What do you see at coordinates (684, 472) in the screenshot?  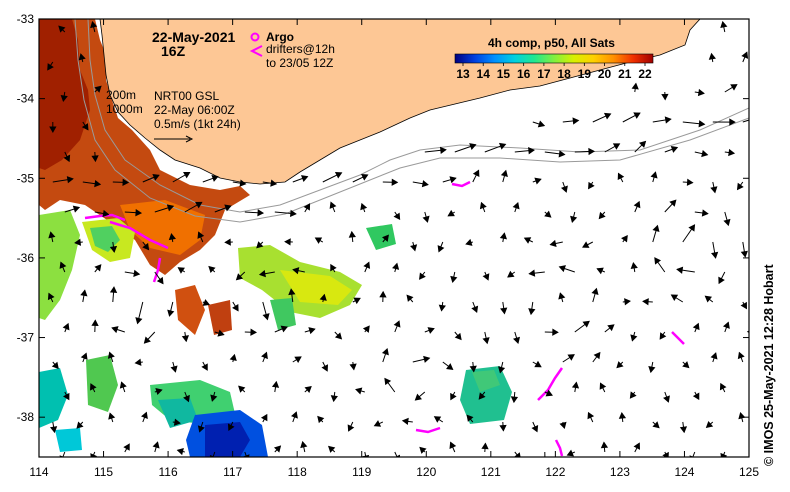 I see `x-tick-label: 124` at bounding box center [684, 472].